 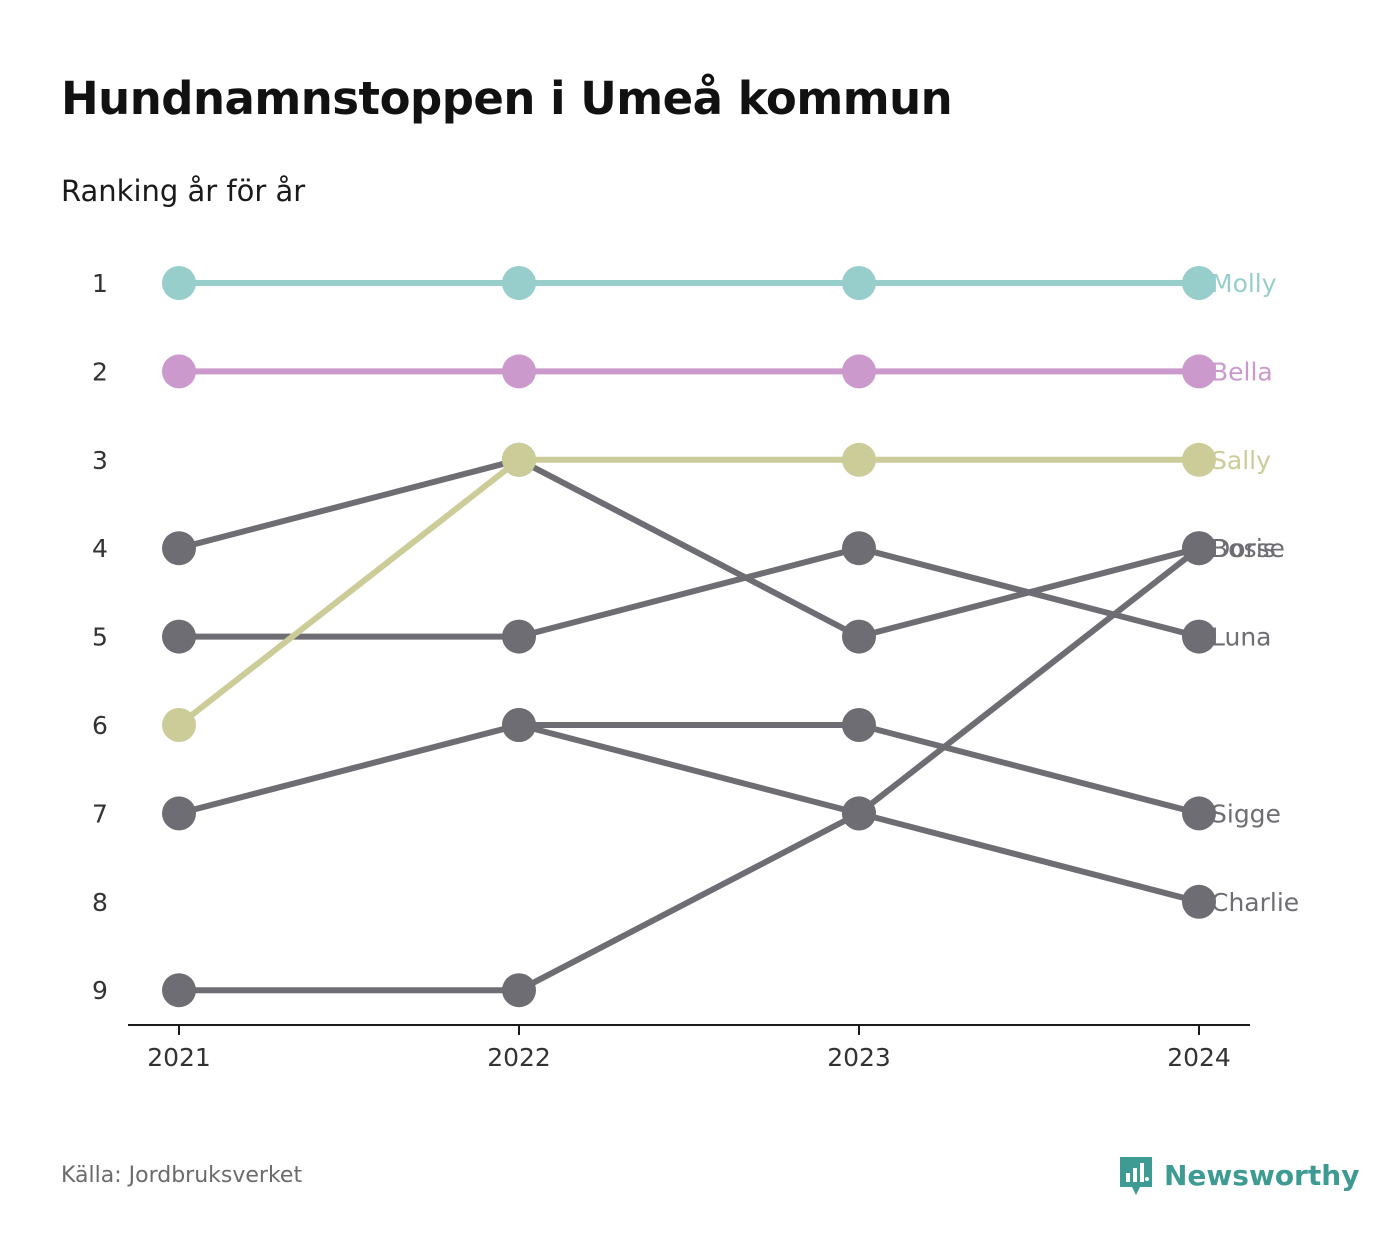 I want to click on series-doris, so click(x=689, y=548).